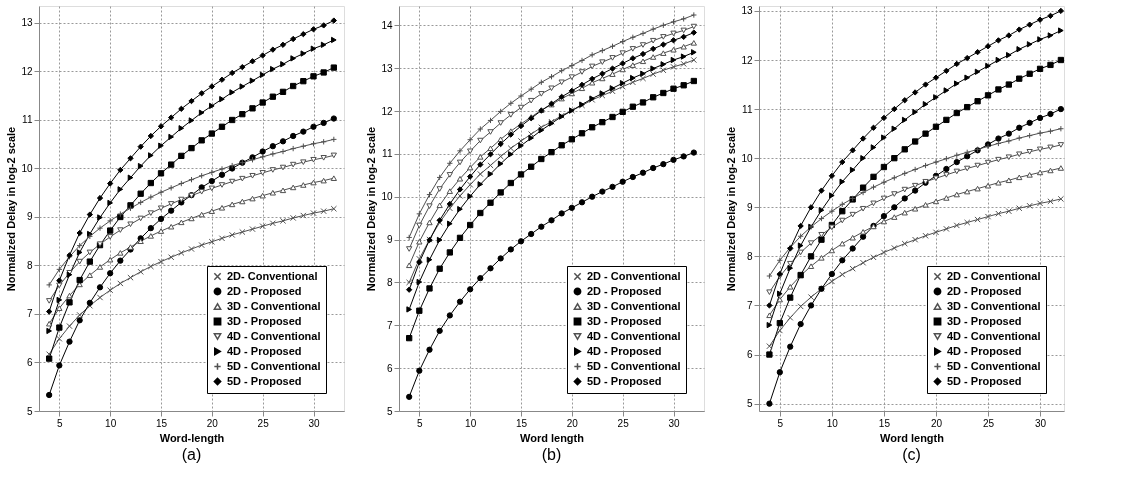  I want to click on text: (c), so click(911, 454).